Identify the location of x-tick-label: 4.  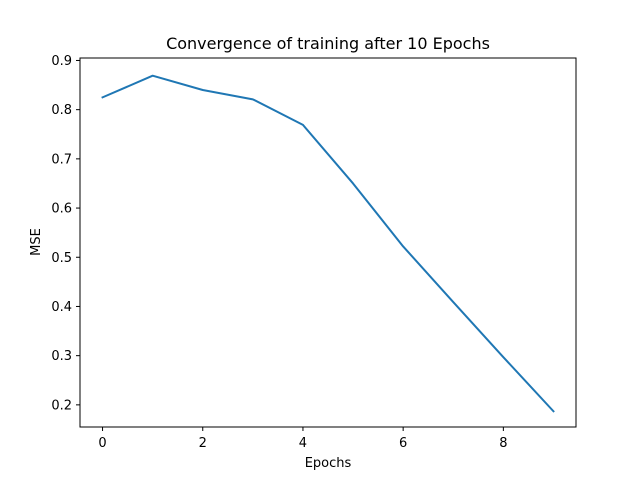
(303, 443).